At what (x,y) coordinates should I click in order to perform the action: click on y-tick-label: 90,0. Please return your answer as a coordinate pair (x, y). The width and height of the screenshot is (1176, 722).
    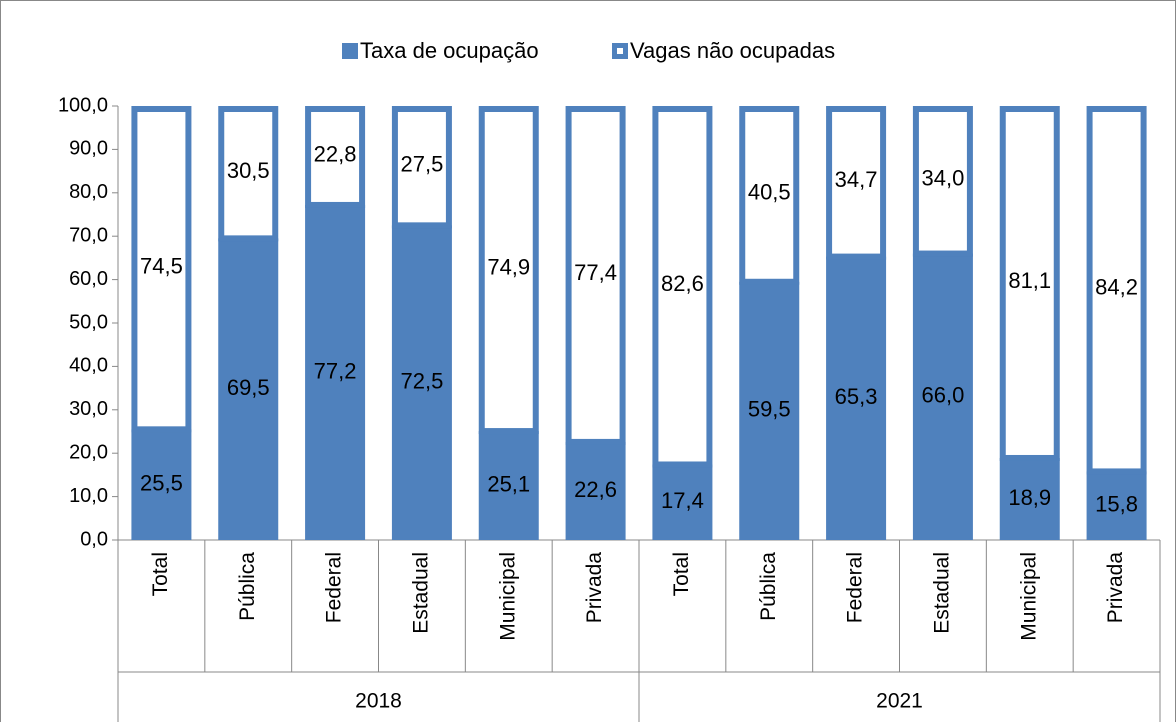
    Looking at the image, I should click on (88, 149).